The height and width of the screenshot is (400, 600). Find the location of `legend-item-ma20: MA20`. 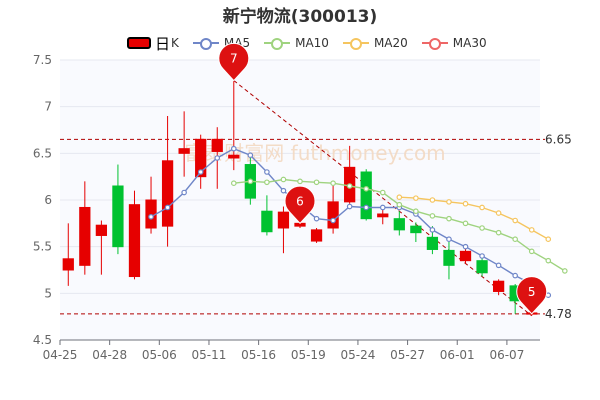

legend-item-ma20: MA20 is located at coordinates (375, 43).